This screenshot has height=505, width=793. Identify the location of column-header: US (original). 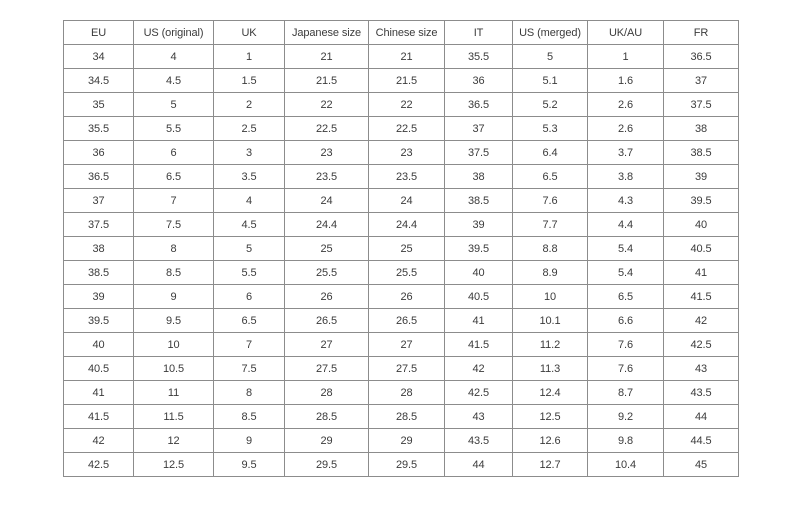
(173, 32).